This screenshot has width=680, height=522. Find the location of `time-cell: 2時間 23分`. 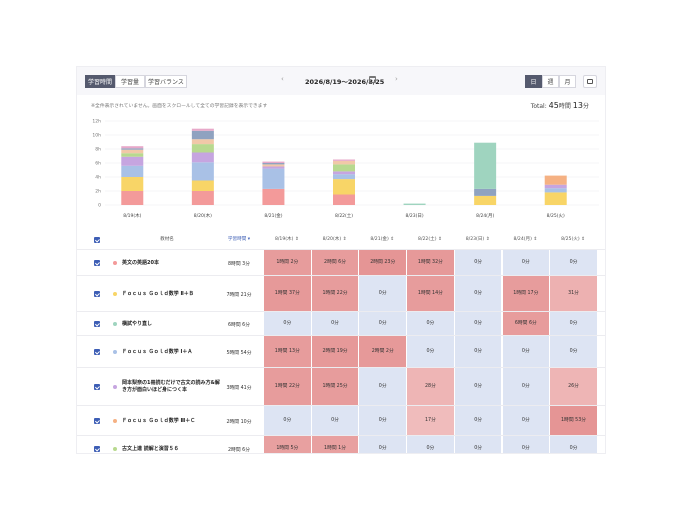

time-cell: 2時間 23分 is located at coordinates (382, 263).